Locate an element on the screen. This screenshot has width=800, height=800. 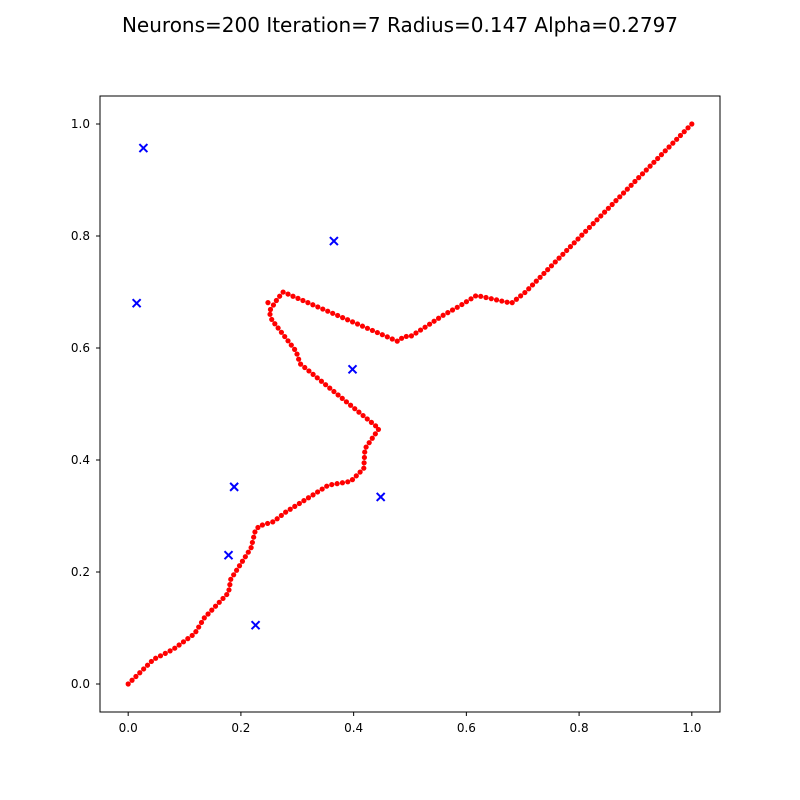
x-tick-label: 0.6 is located at coordinates (466, 728).